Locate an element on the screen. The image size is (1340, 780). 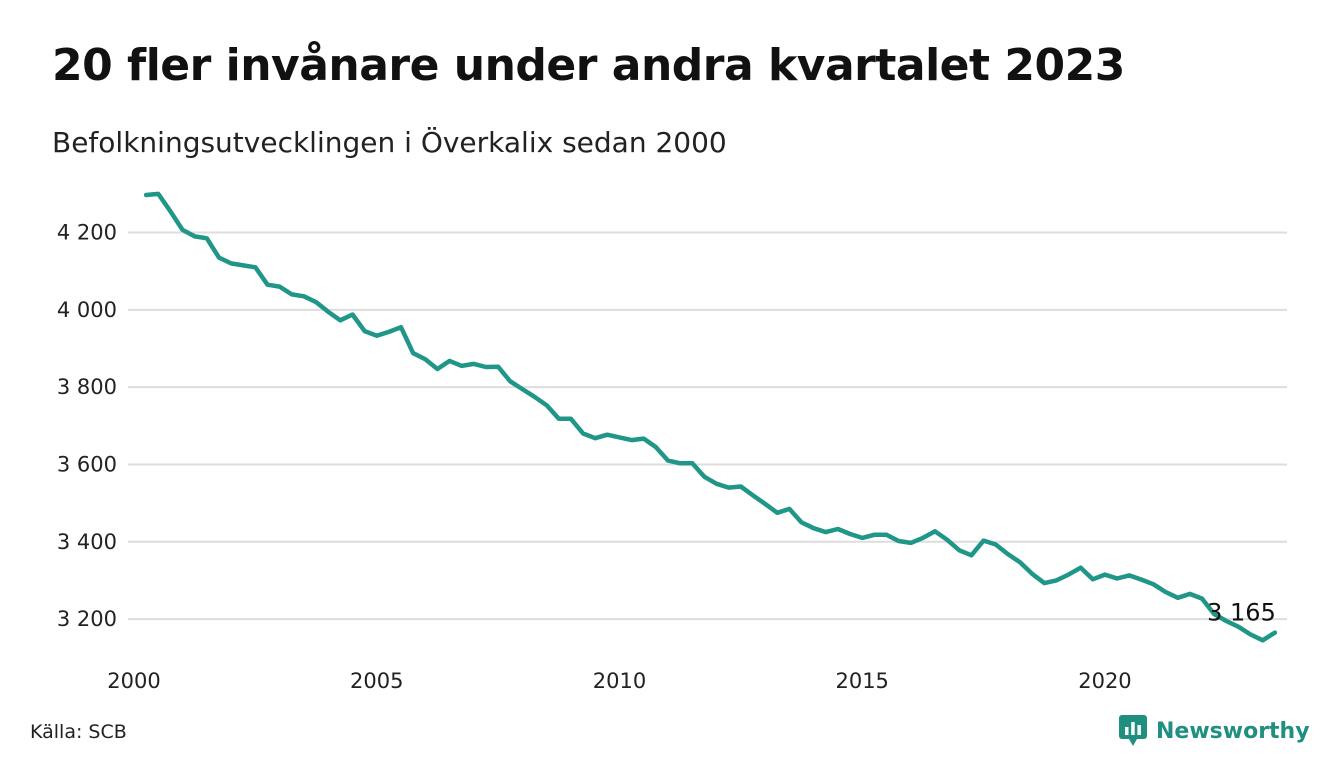
y-axis-ticks: 3 200 3 400 3 600 3 800 4 000 4 200 is located at coordinates (87, 426).